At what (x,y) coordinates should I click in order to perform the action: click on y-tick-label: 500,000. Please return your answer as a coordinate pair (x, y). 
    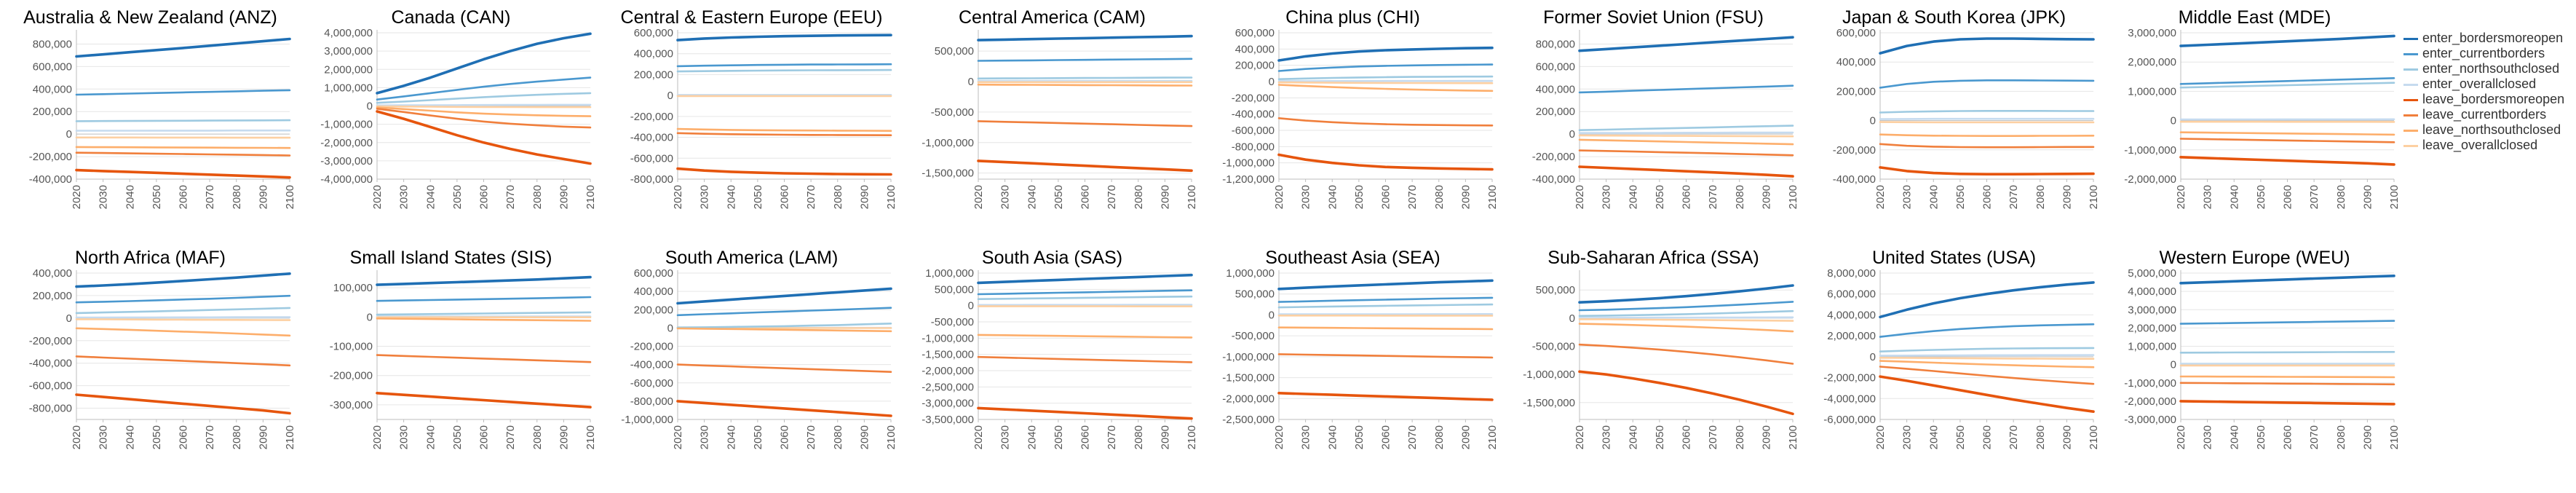
    Looking at the image, I should click on (1555, 290).